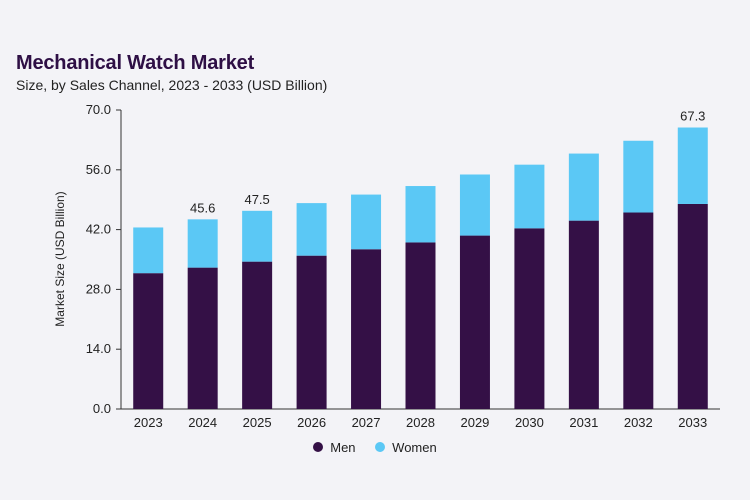 This screenshot has height=500, width=750. Describe the element at coordinates (202, 422) in the screenshot. I see `x-tick-label: 2024` at that location.